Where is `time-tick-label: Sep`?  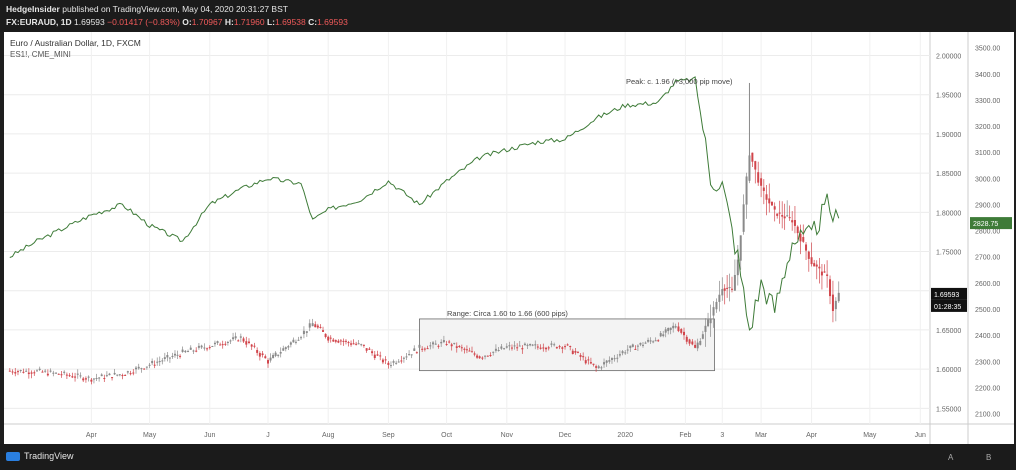
time-tick-label: Sep is located at coordinates (388, 435).